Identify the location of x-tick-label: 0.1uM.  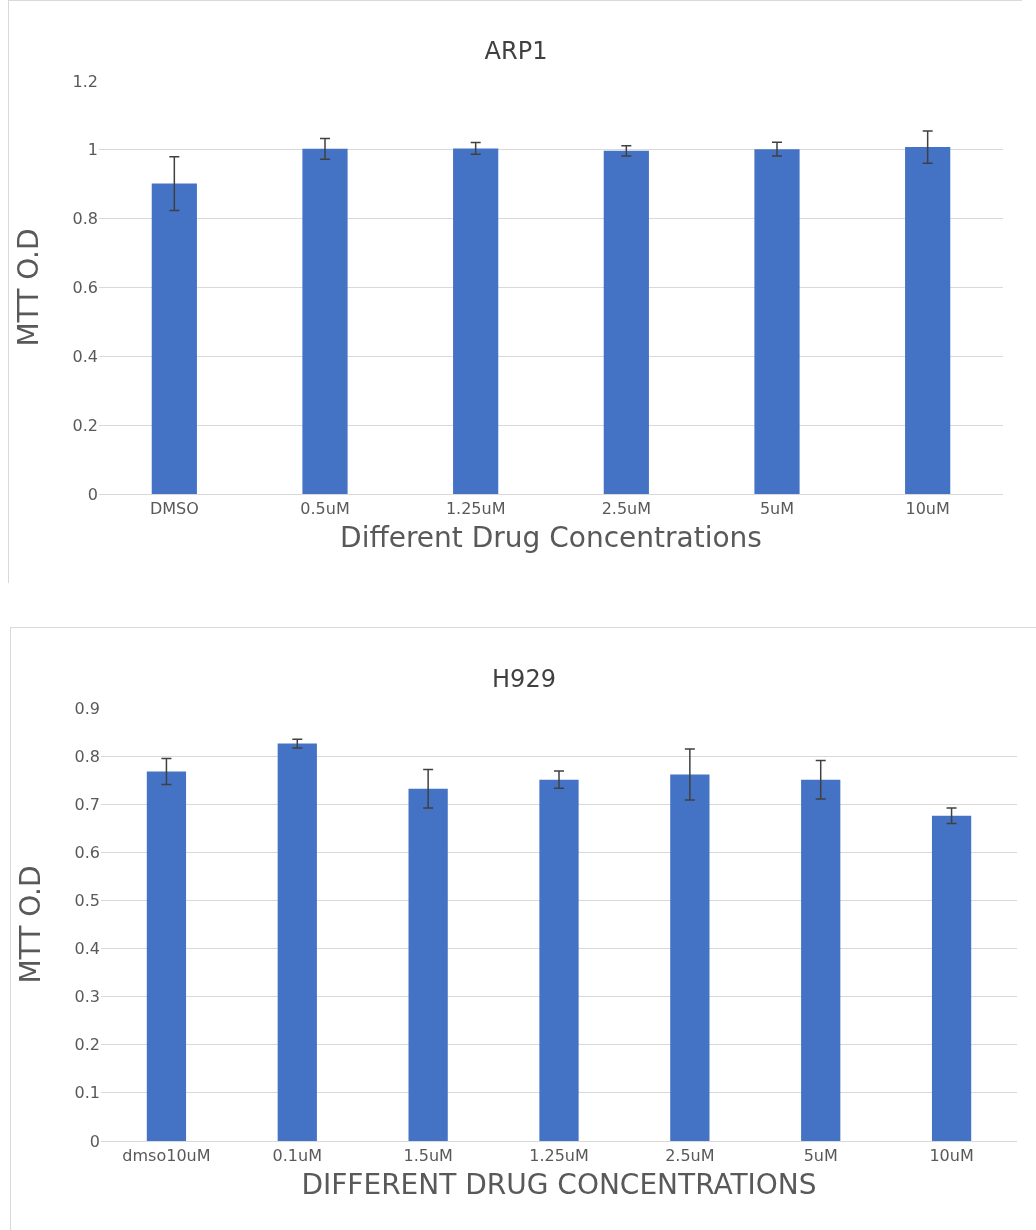
(297, 1156).